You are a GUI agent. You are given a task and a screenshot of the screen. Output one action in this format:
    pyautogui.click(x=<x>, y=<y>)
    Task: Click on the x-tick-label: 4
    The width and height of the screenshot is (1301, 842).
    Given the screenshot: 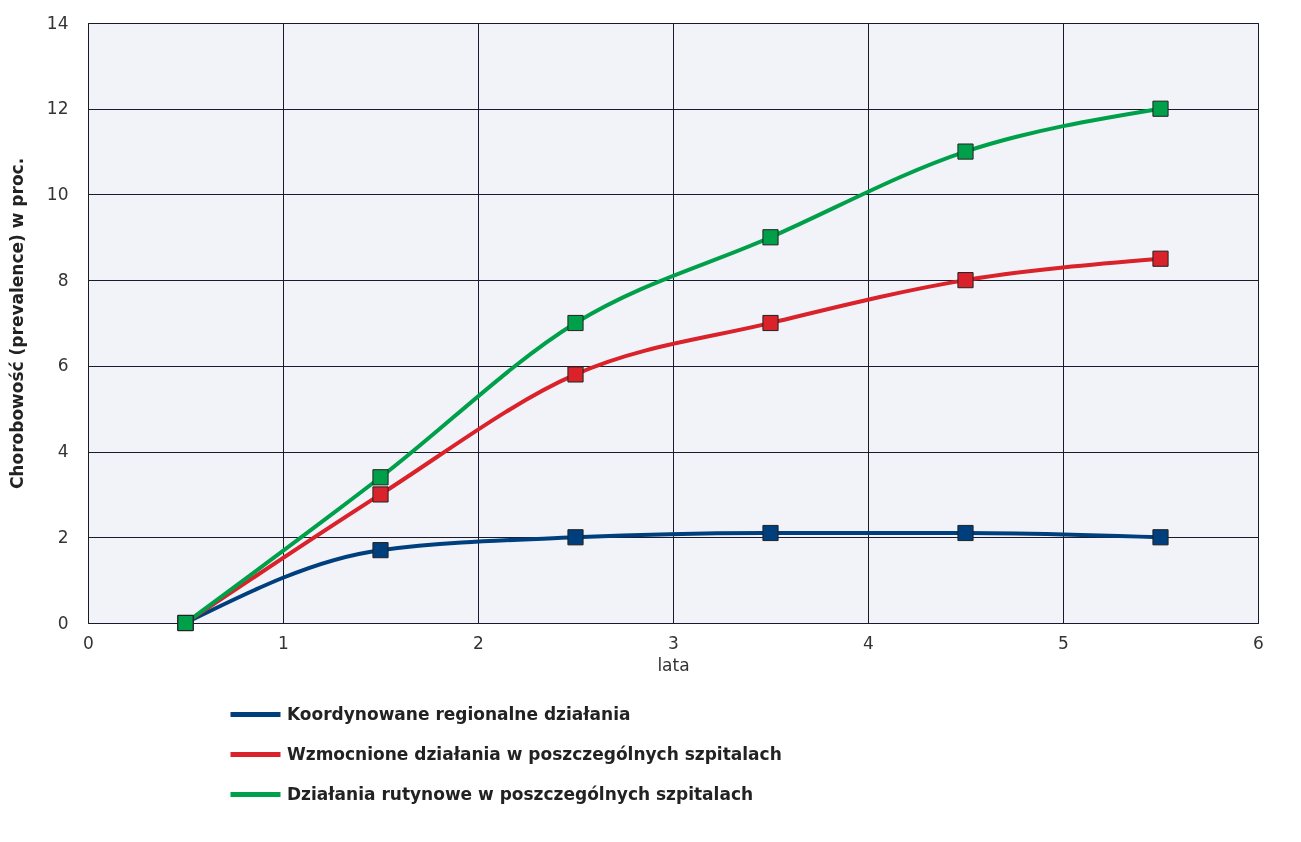 What is the action you would take?
    pyautogui.click(x=868, y=642)
    